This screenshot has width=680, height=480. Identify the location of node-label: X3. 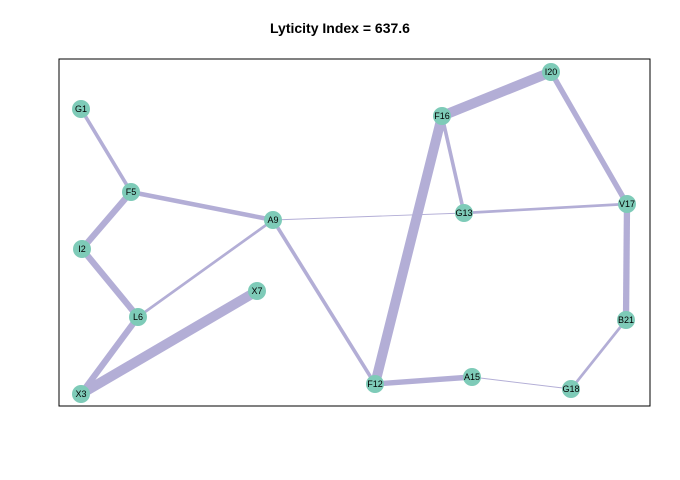
(80, 394).